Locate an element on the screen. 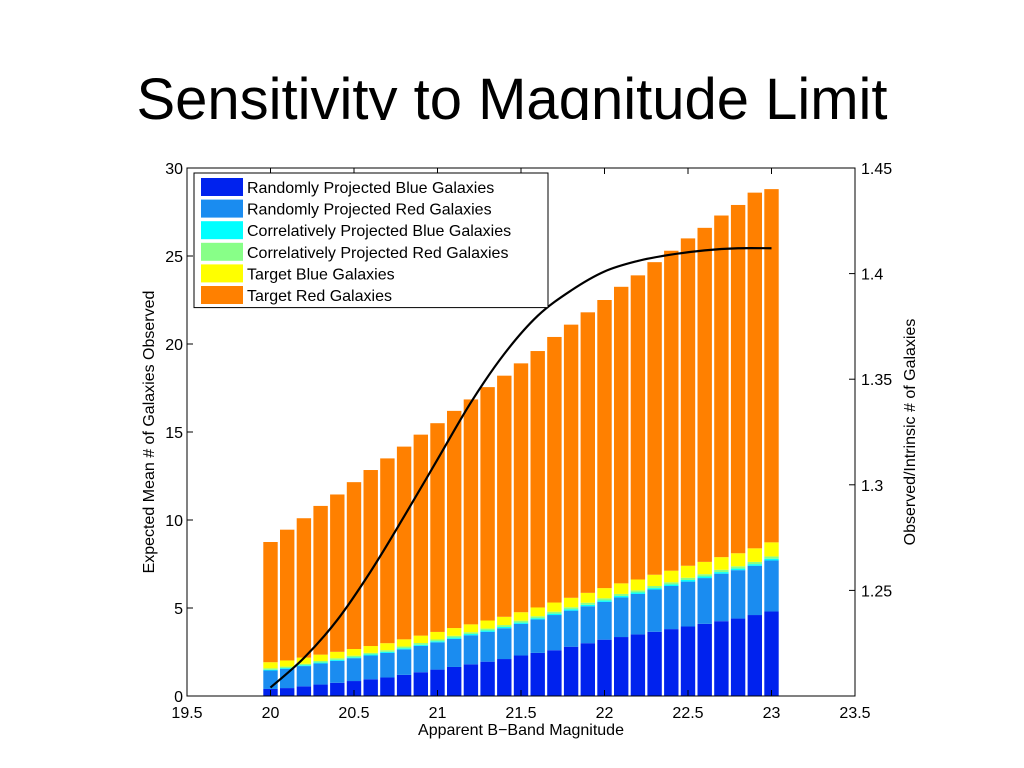  x-tick-label: 23 is located at coordinates (772, 713).